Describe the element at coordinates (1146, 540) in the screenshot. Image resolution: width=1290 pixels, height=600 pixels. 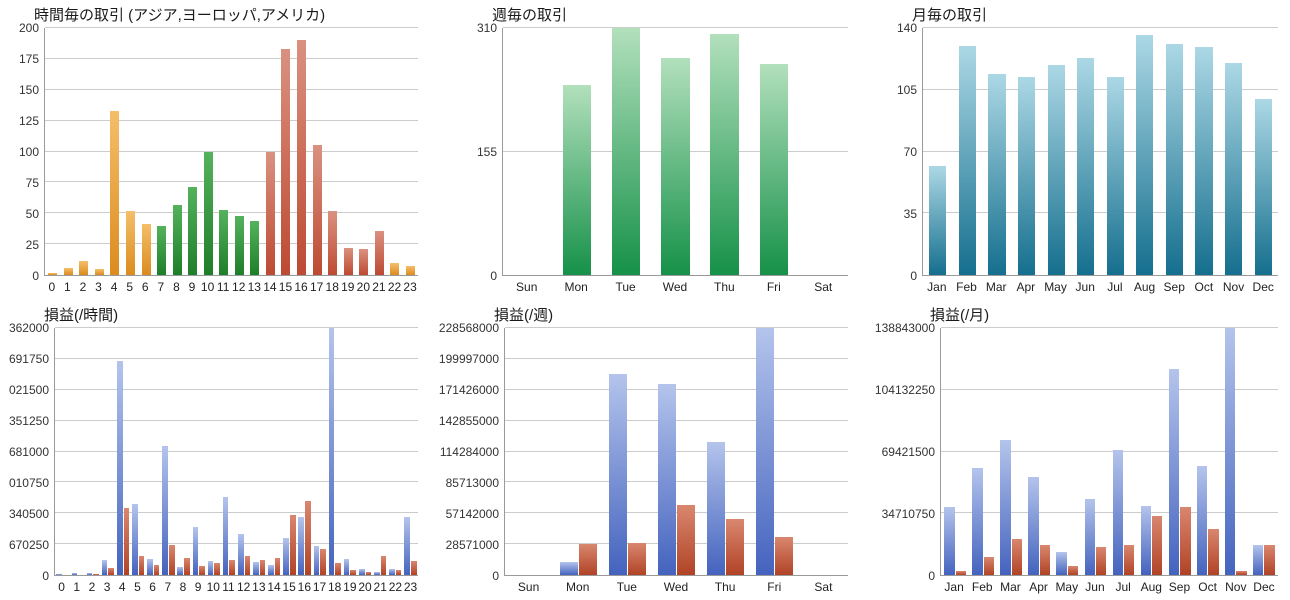
I see `pnl-monthly-bar-Aug-blue` at that location.